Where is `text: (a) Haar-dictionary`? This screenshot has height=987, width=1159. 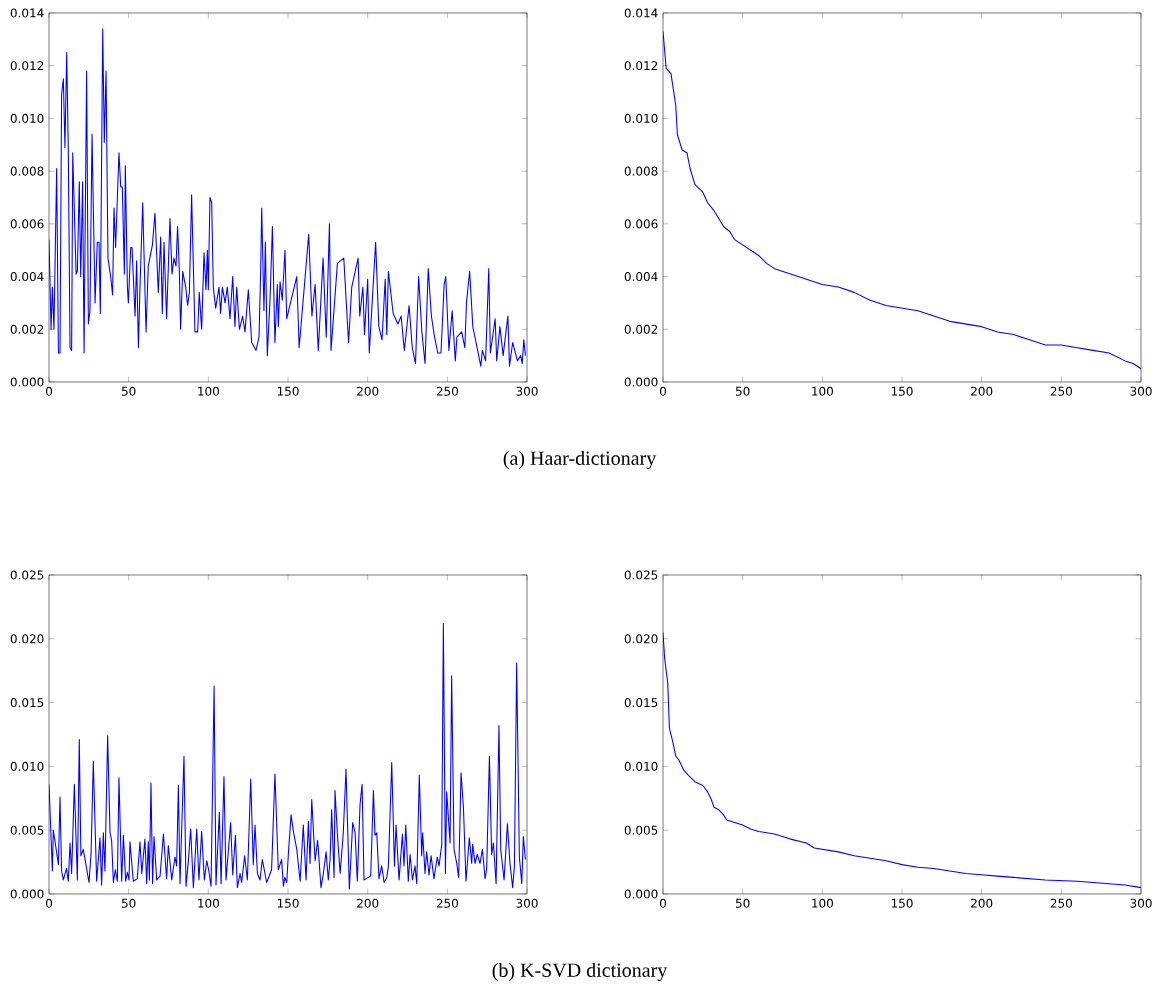
text: (a) Haar-dictionary is located at coordinates (580, 460).